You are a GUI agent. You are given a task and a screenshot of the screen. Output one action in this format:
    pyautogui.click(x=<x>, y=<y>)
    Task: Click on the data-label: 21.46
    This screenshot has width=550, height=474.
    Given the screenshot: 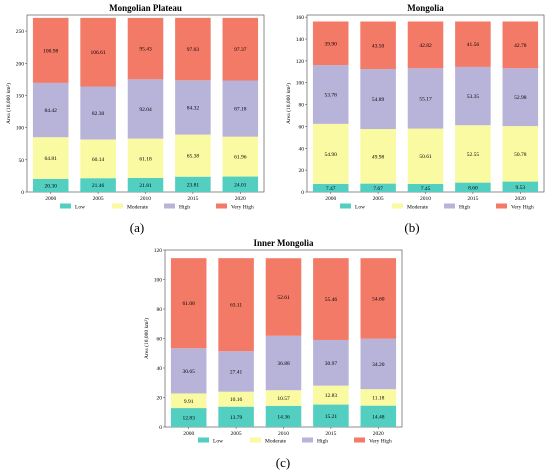 What is the action you would take?
    pyautogui.click(x=98, y=186)
    